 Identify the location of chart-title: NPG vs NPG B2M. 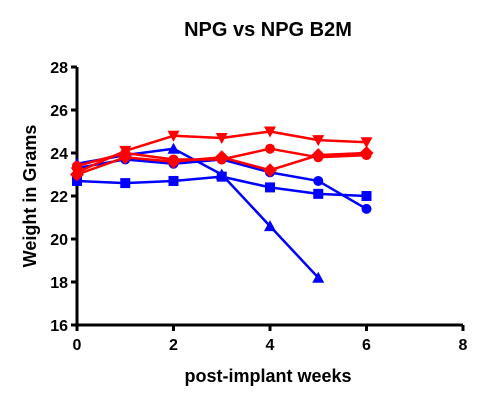
(268, 30).